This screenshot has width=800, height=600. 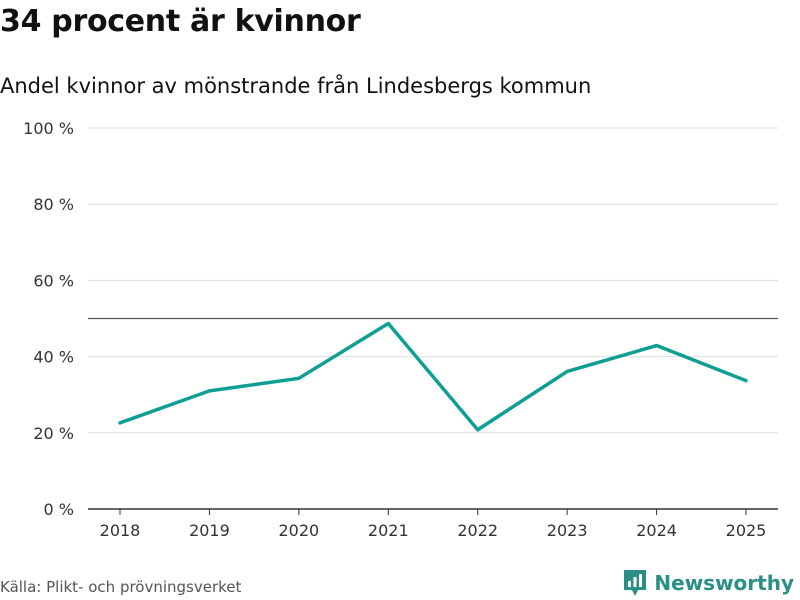 I want to click on x-tick-label: 2025, so click(x=746, y=530).